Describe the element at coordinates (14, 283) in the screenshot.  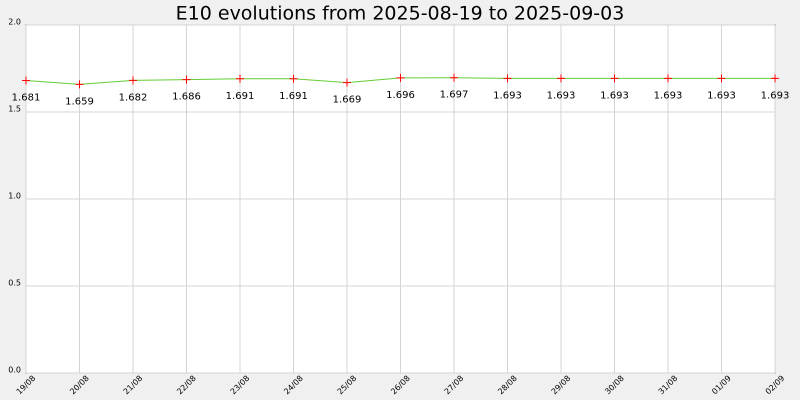
I see `y-tick-label: 0.5` at that location.